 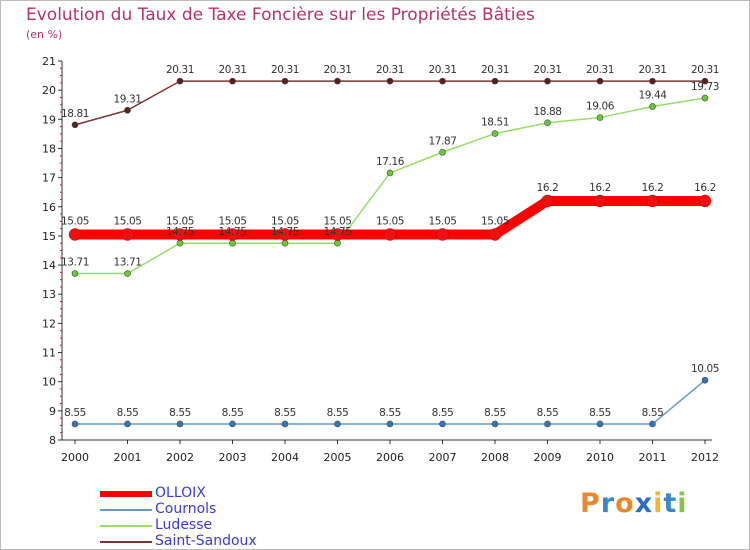 I want to click on y-tick-label: 10, so click(x=49, y=382).